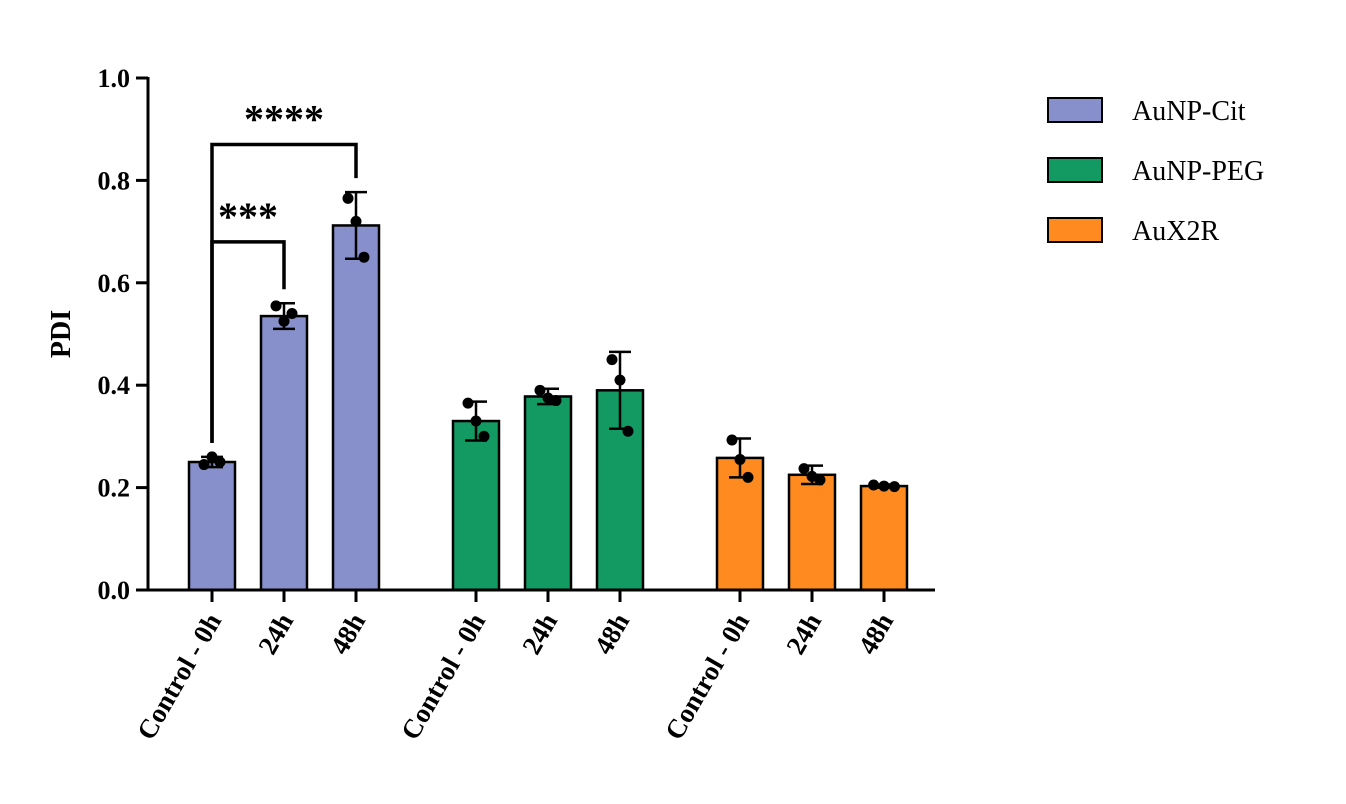 The width and height of the screenshot is (1346, 804). What do you see at coordinates (347, 633) in the screenshot?
I see `x-tick-label-0-2: 48h` at bounding box center [347, 633].